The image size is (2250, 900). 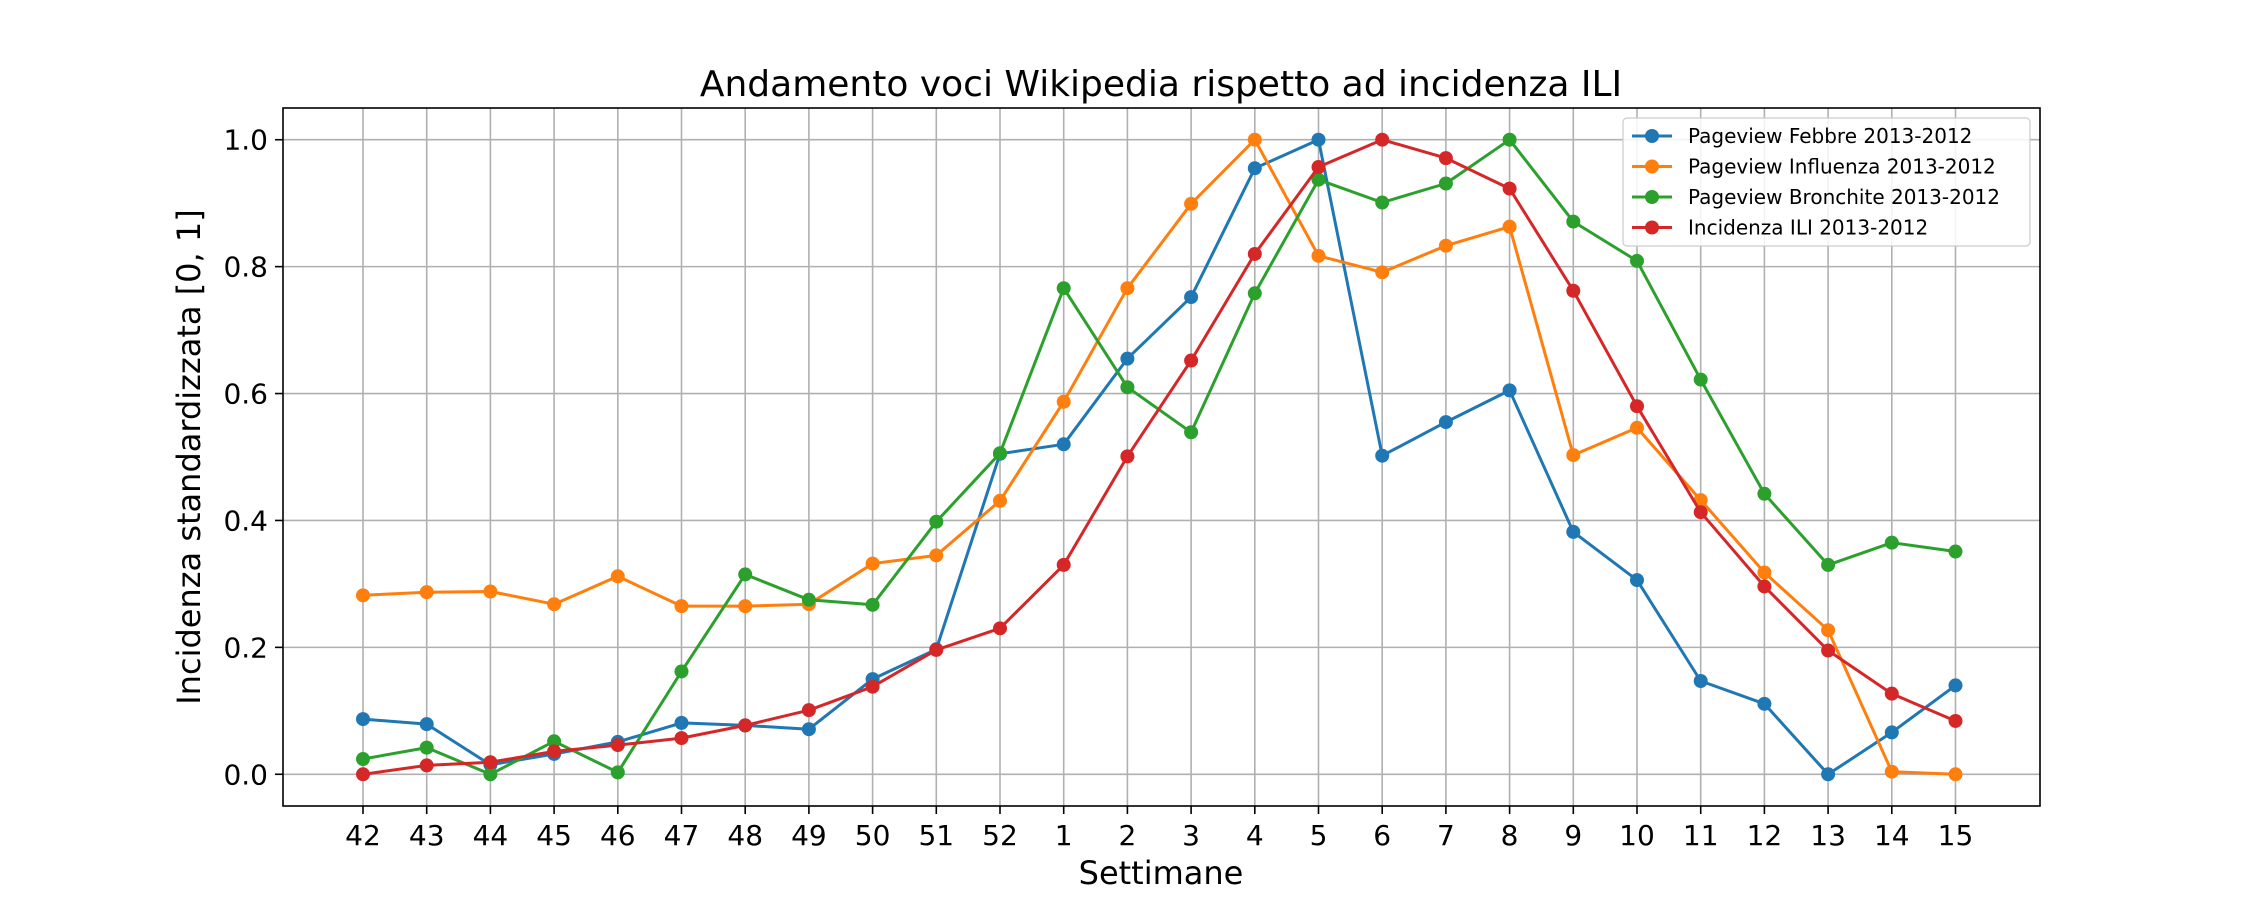 I want to click on x-tick-label: 4, so click(x=1255, y=835).